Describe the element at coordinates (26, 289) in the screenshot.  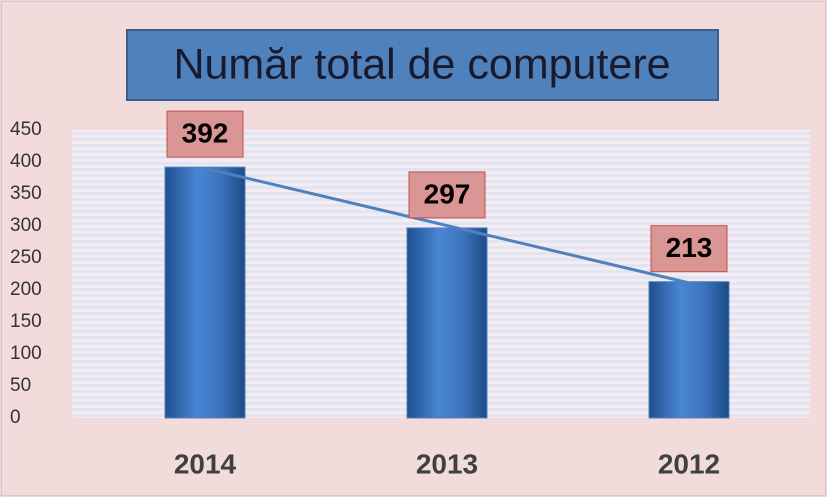
I see `y-tick-label: 200` at that location.